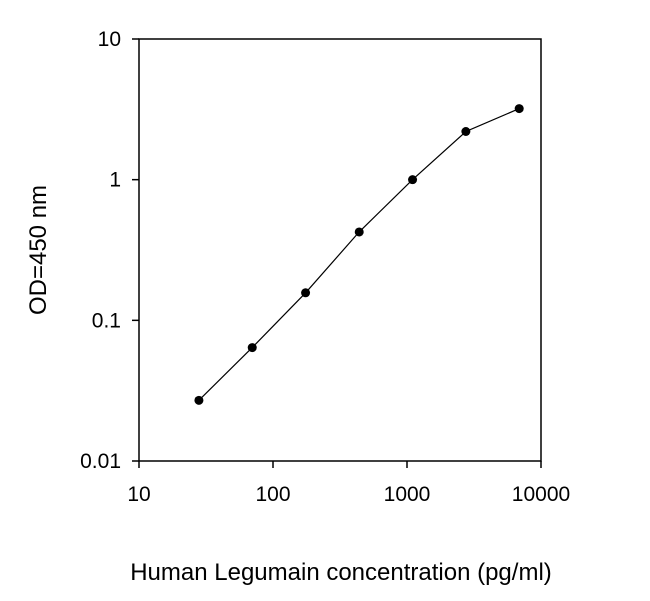 The image size is (650, 601). I want to click on y-tick-label: 0.1, so click(106, 320).